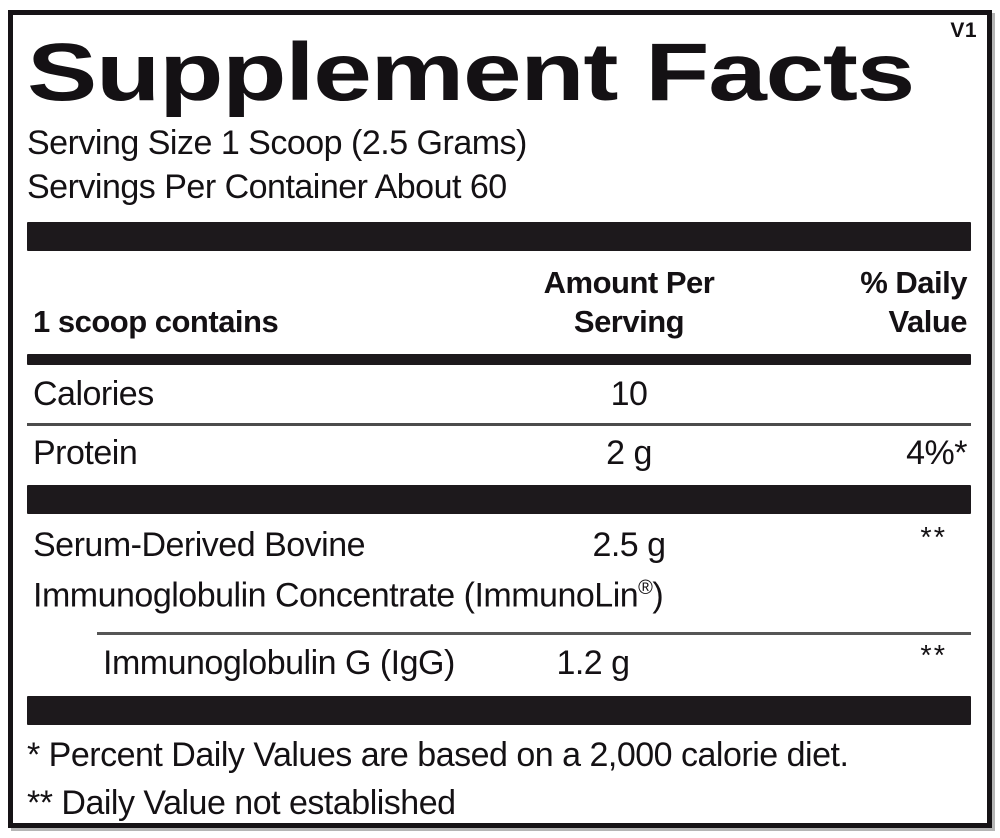 The width and height of the screenshot is (1000, 838). I want to click on divider-bar-header, so click(499, 359).